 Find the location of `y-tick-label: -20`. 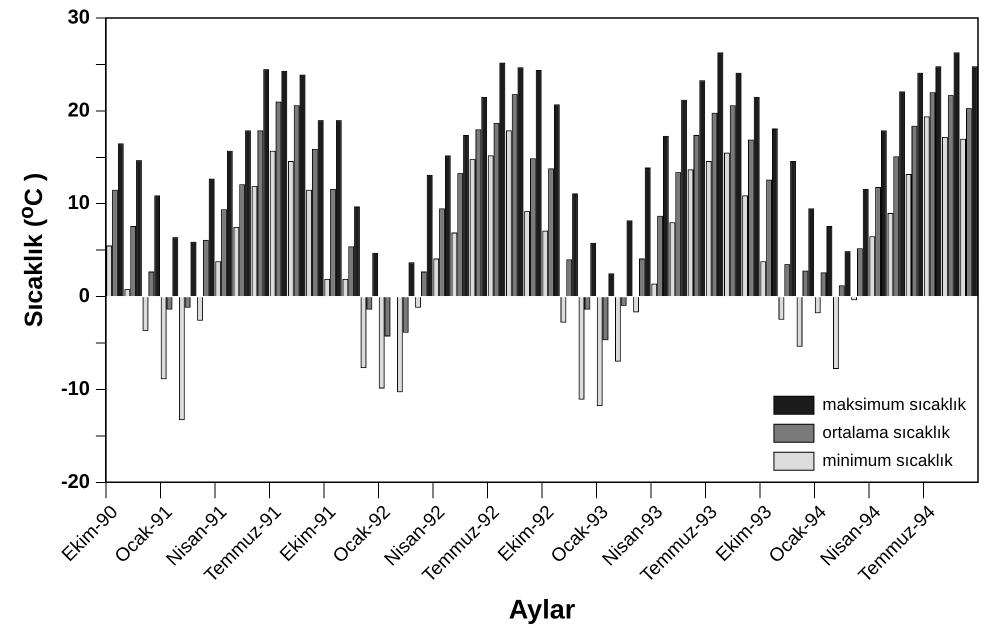

y-tick-label: -20 is located at coordinates (75, 481).